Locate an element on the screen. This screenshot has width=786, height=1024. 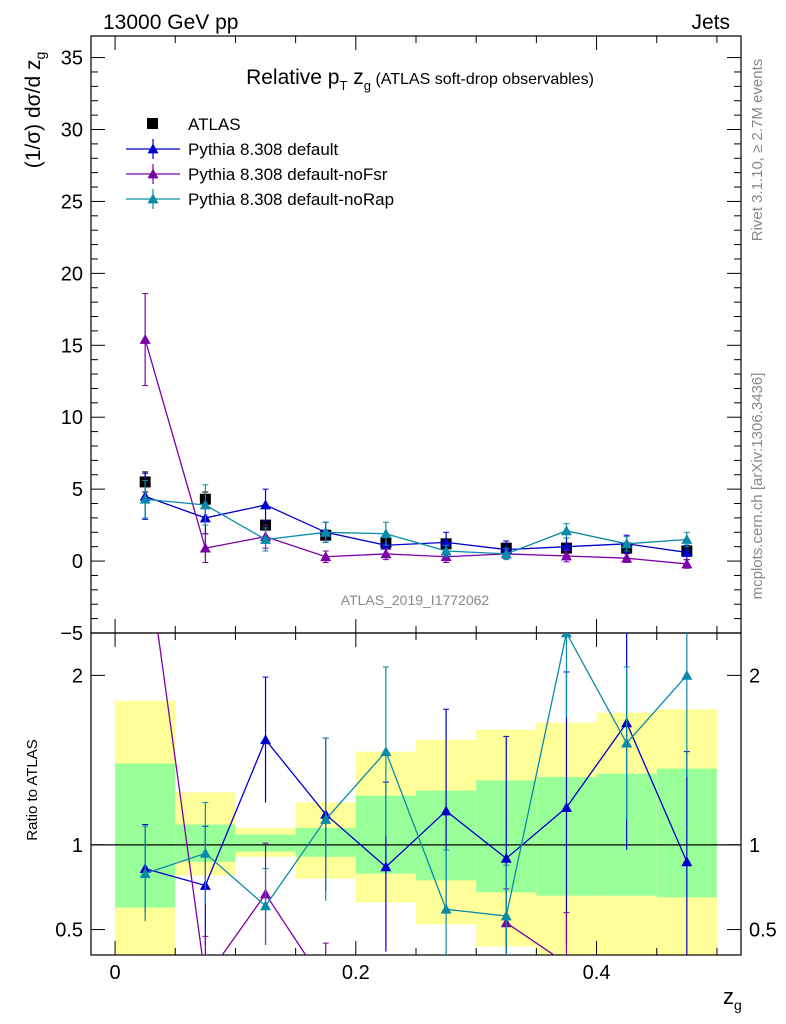
ratio-ytick-label-right-2: 2 is located at coordinates (754, 676).